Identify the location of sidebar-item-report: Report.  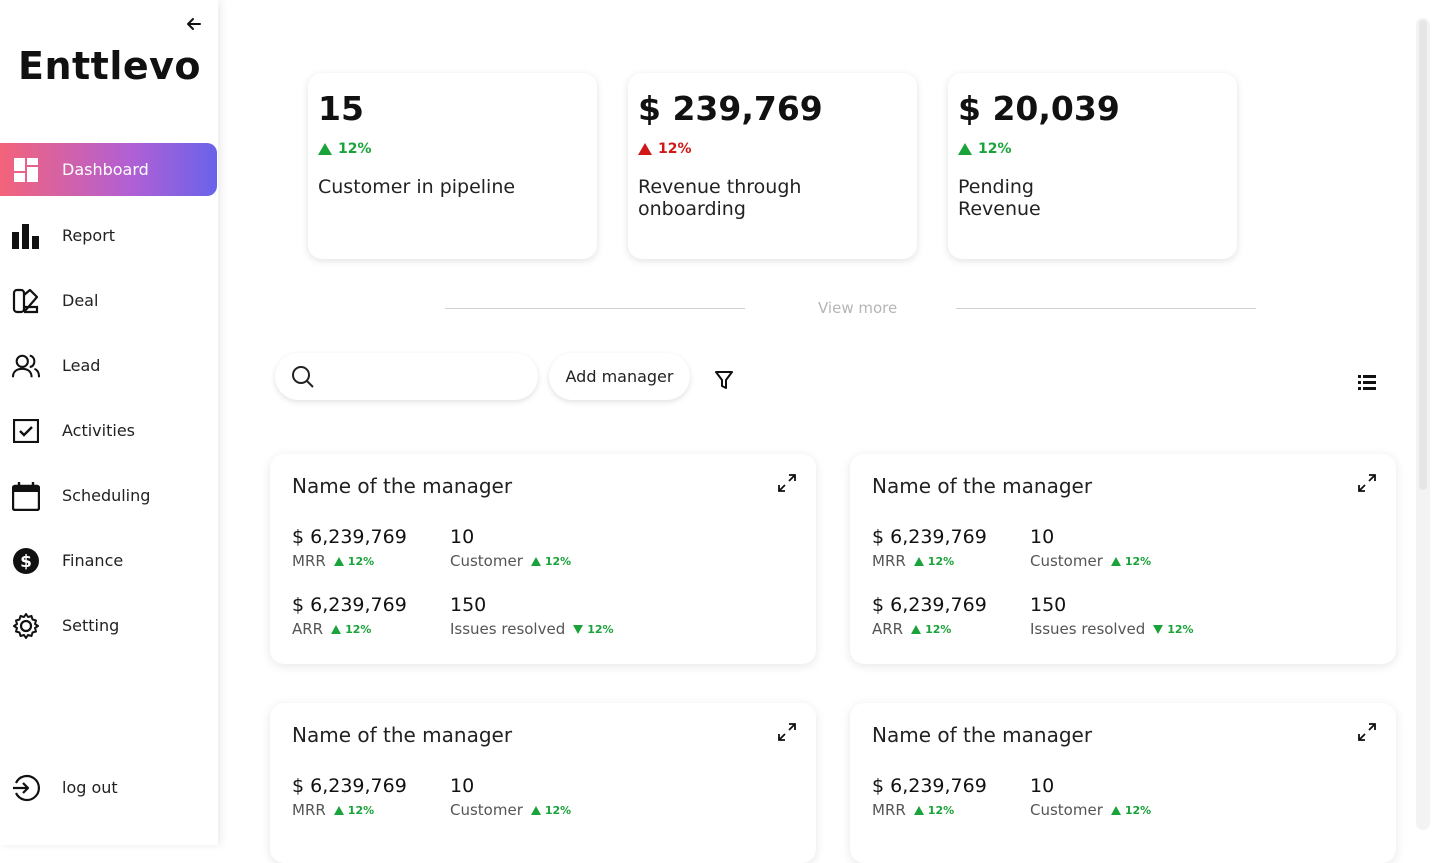
(108, 235).